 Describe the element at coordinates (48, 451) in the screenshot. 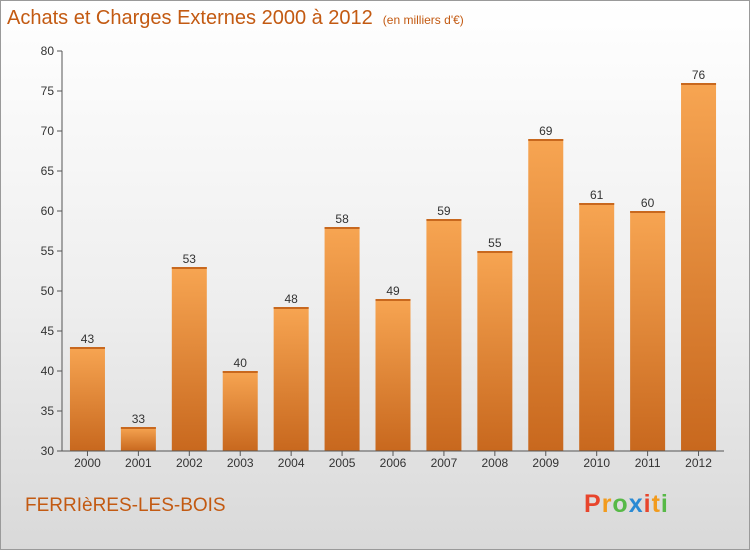

I see `y-tick-label: 30` at that location.